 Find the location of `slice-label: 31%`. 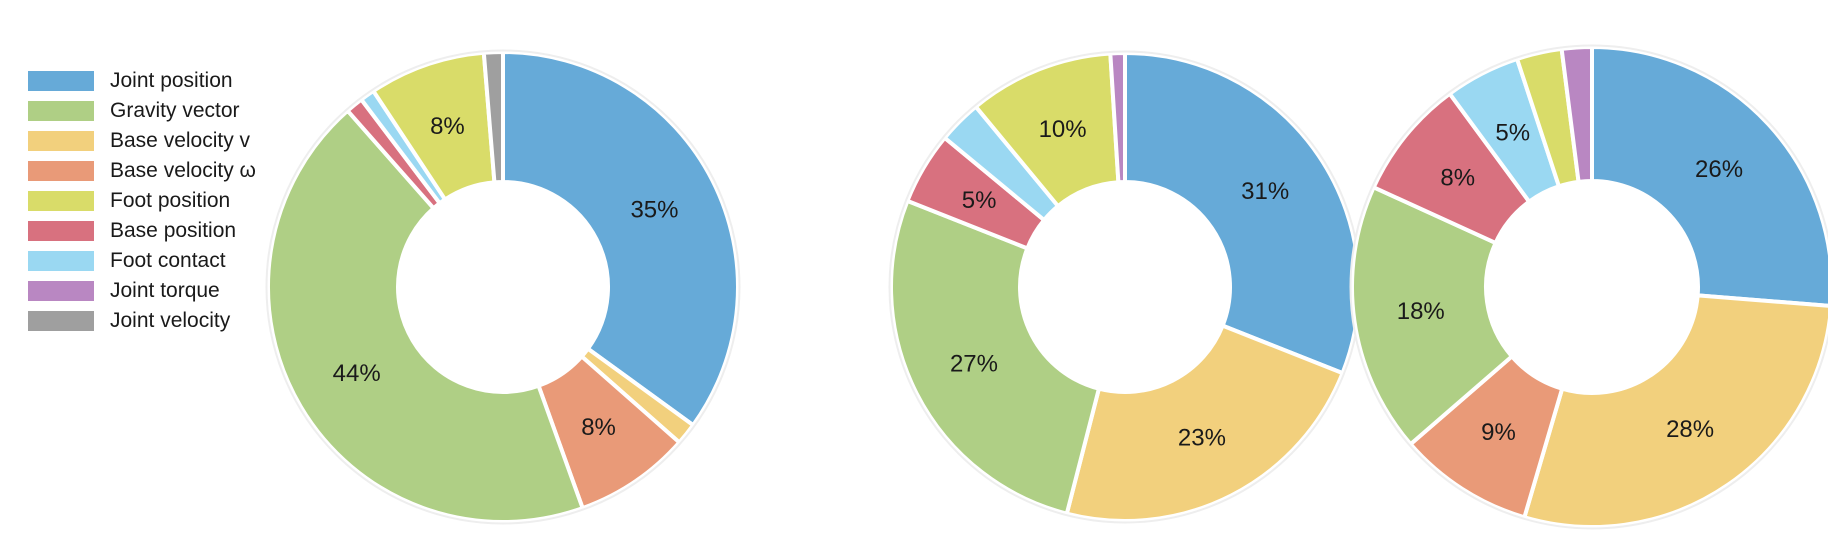

slice-label: 31% is located at coordinates (1265, 191).